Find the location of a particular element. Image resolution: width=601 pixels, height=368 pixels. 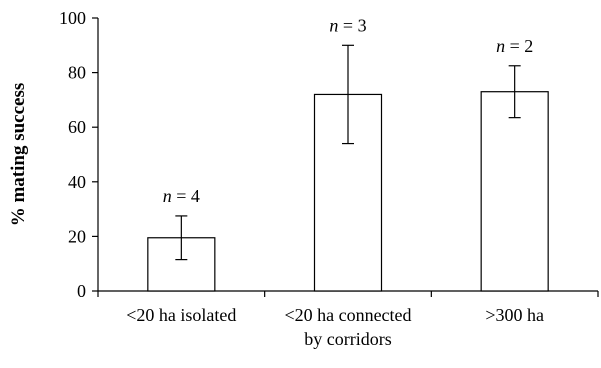

y-axis-label: % mating success is located at coordinates (18, 155).